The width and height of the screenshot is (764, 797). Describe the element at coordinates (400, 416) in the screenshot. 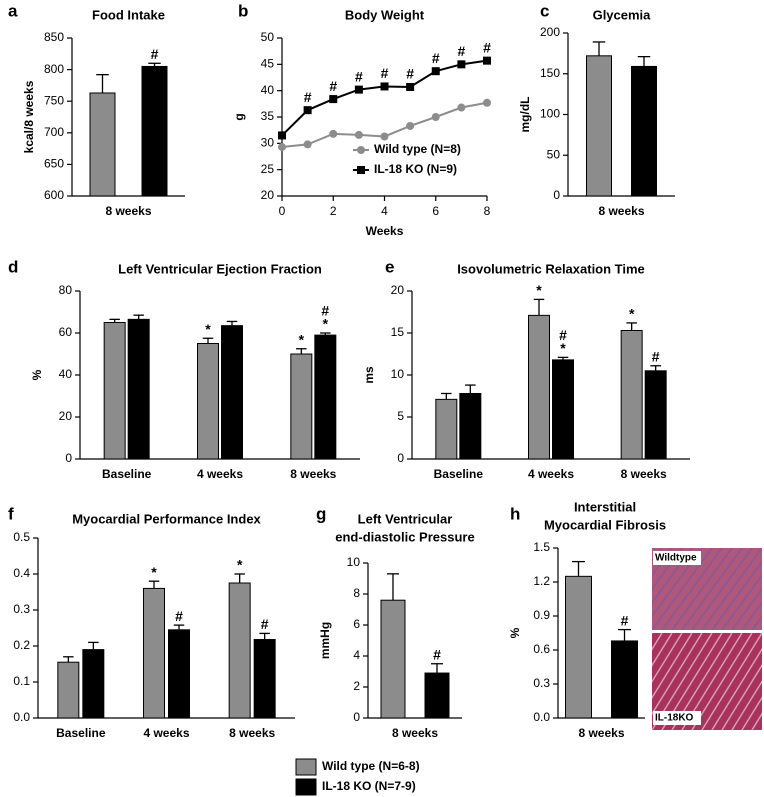

I see `y-tick-label: 5` at that location.